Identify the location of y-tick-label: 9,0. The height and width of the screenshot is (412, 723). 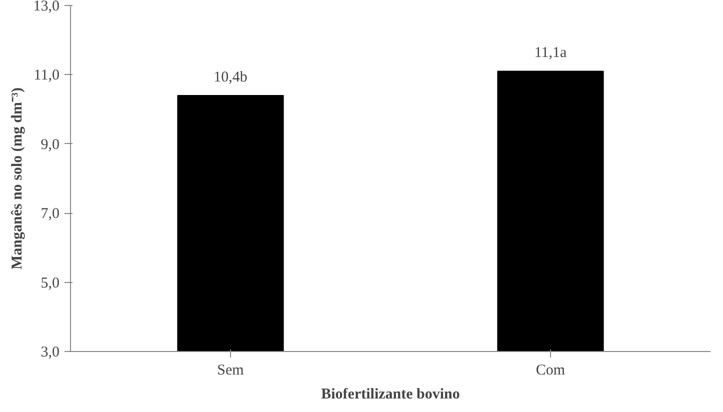
(50, 144).